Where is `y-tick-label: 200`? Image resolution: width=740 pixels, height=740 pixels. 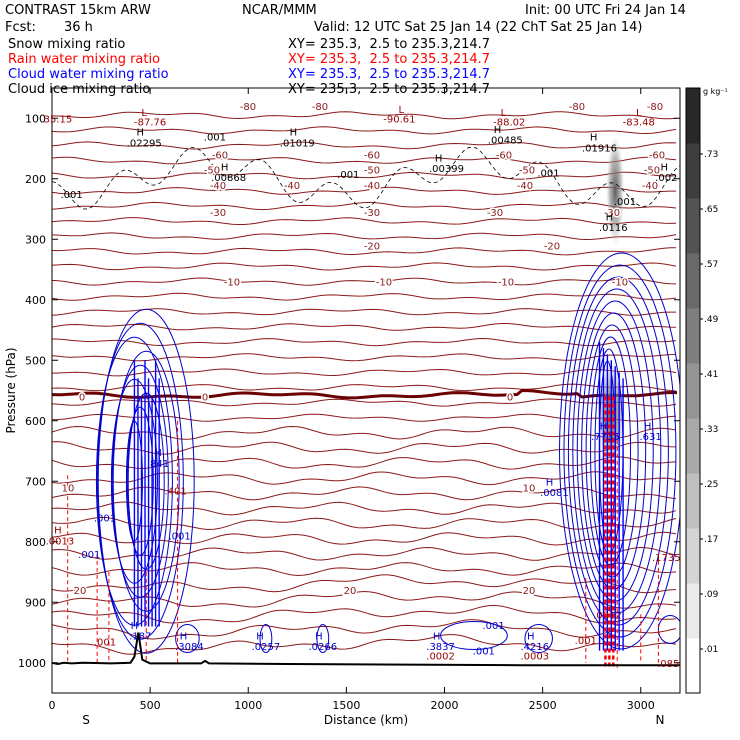
y-tick-label: 200 is located at coordinates (35, 179).